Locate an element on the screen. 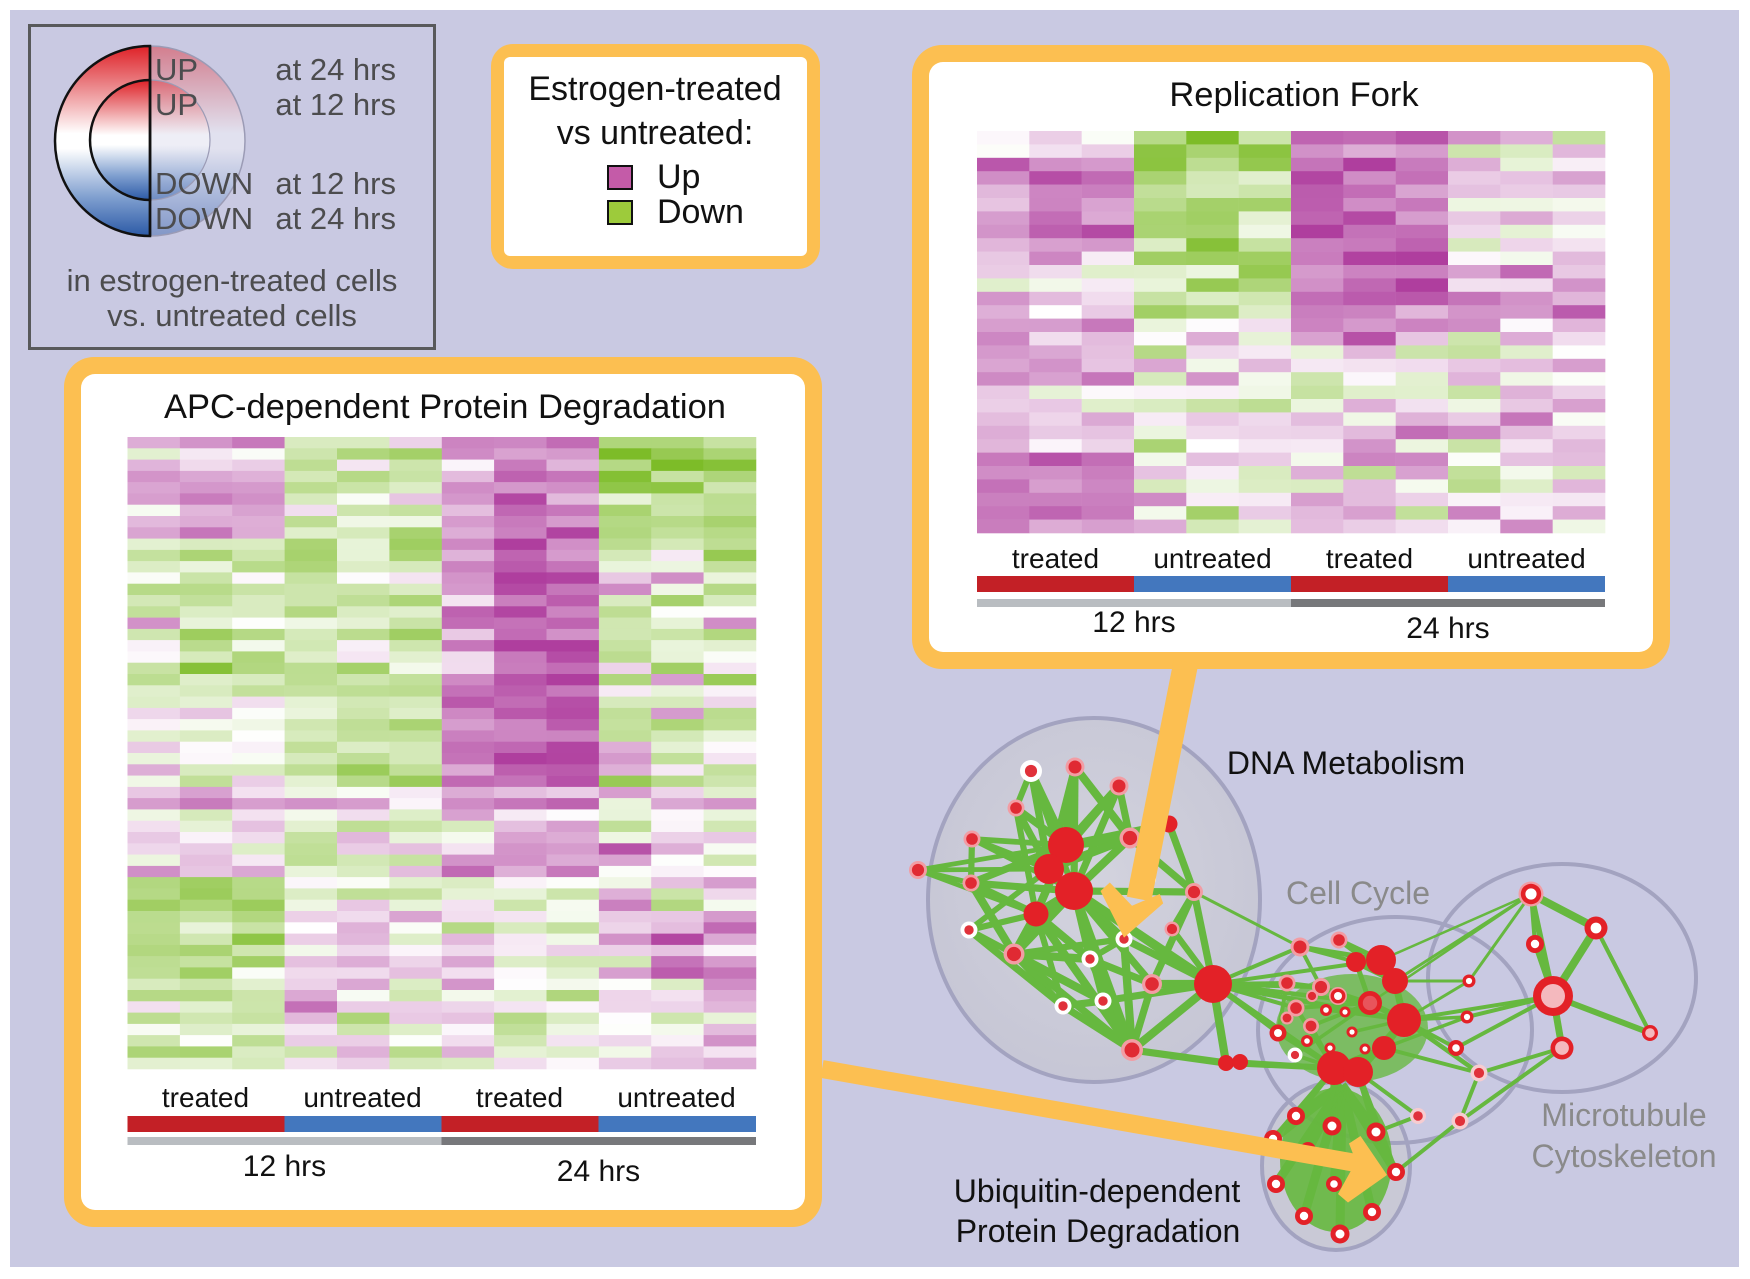 This screenshot has width=1750, height=1279. svg-text: Ubiquitin-dependent is located at coordinates (1097, 1191).